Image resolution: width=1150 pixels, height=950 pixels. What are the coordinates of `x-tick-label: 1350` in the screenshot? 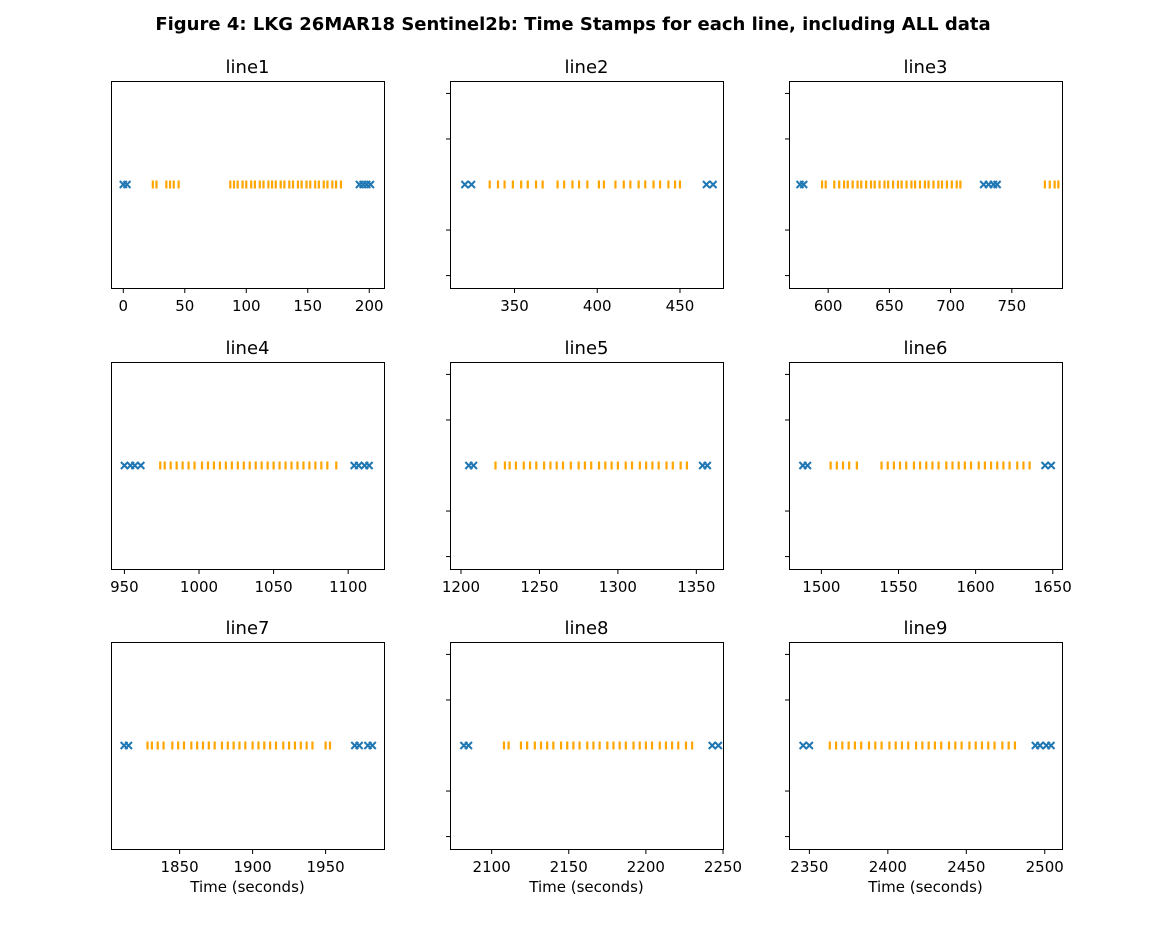 It's located at (696, 587).